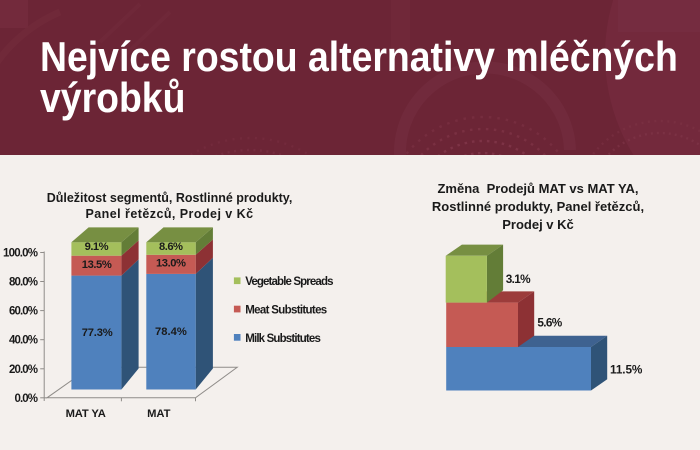  What do you see at coordinates (97, 333) in the screenshot?
I see `svg-text: 77.3%` at bounding box center [97, 333].